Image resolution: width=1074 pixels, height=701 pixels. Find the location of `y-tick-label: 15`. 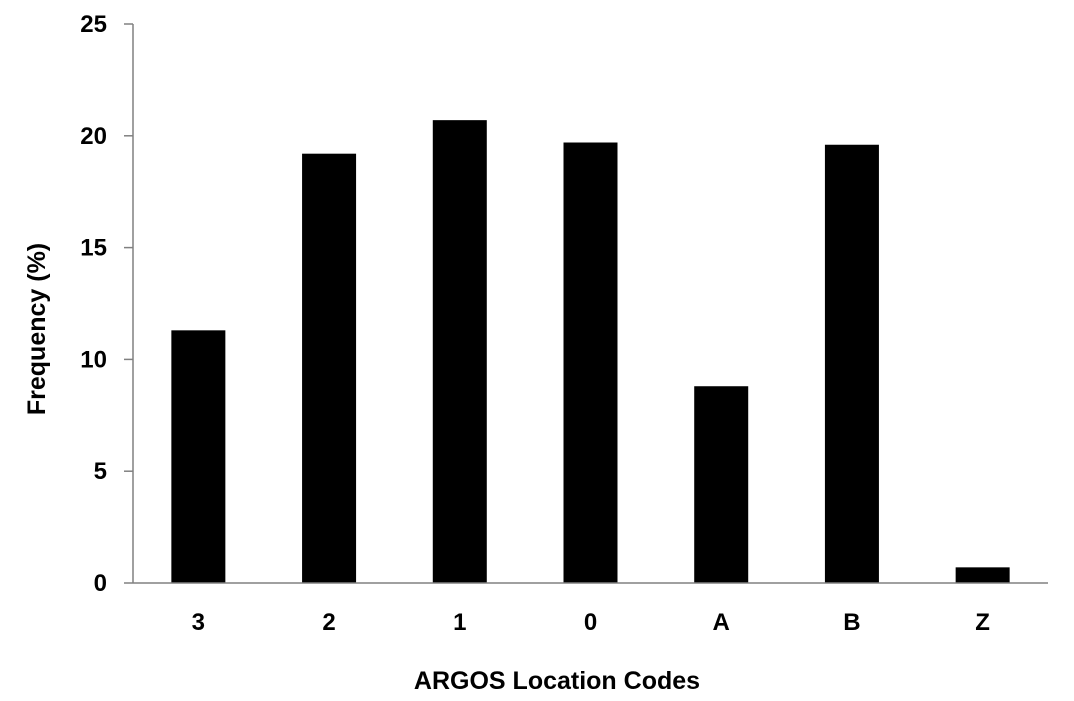

y-tick-label: 15 is located at coordinates (93, 248).